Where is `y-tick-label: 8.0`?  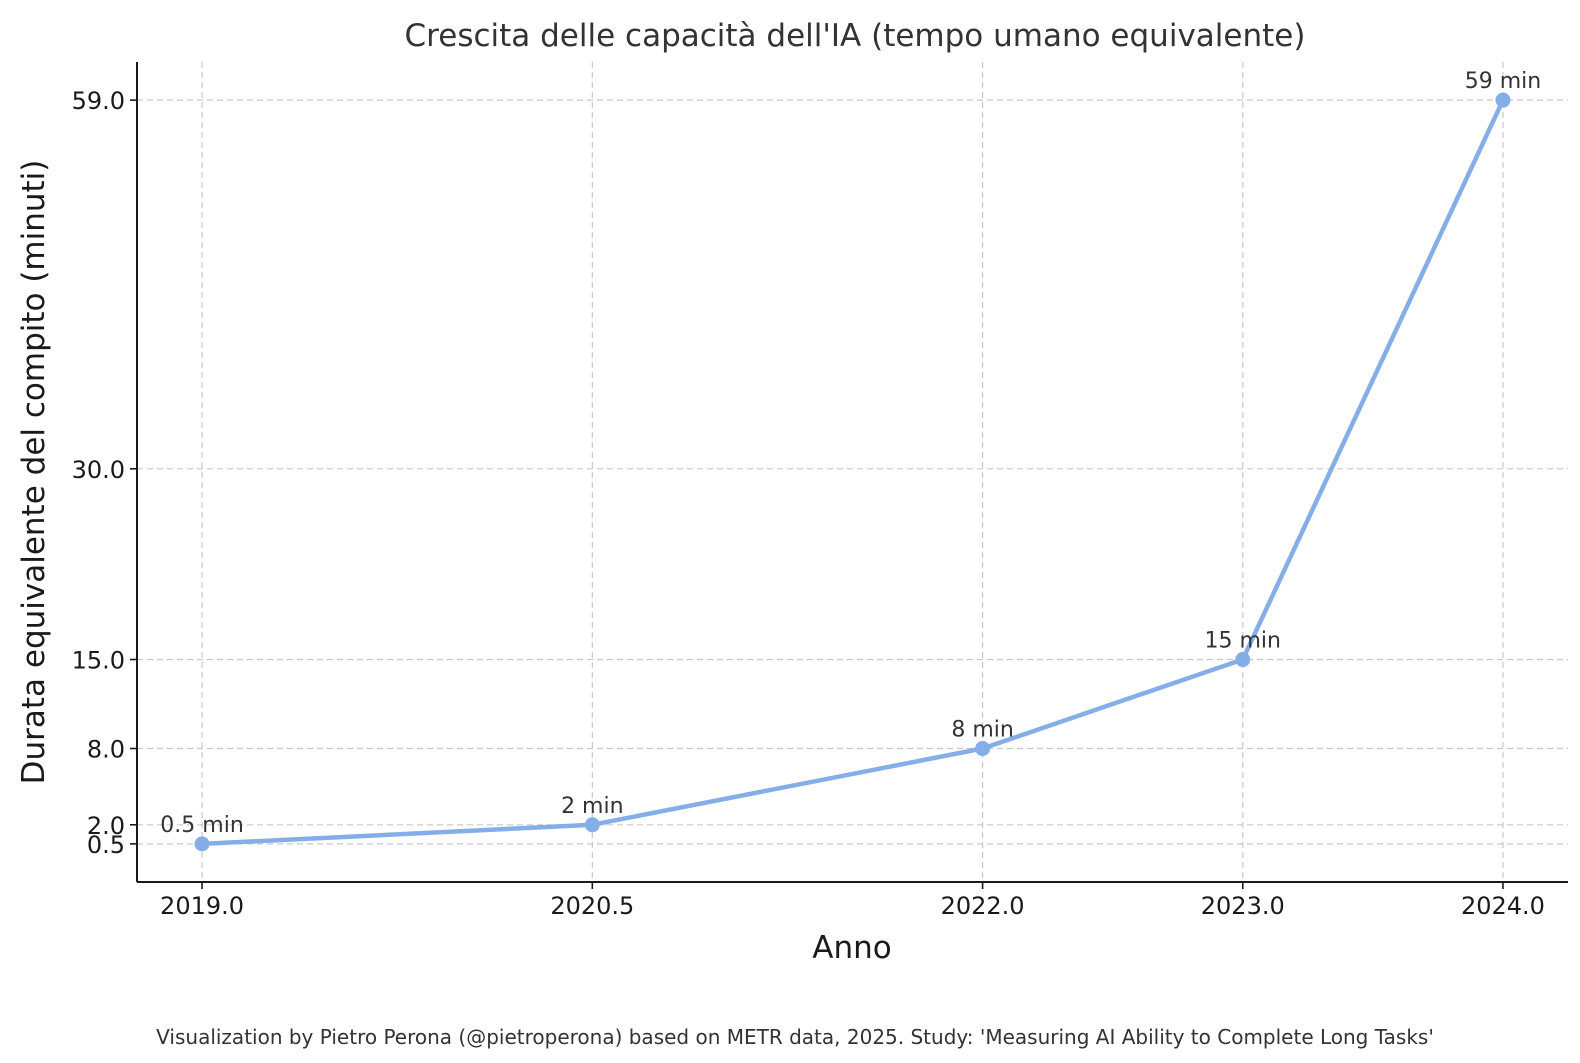 y-tick-label: 8.0 is located at coordinates (106, 750).